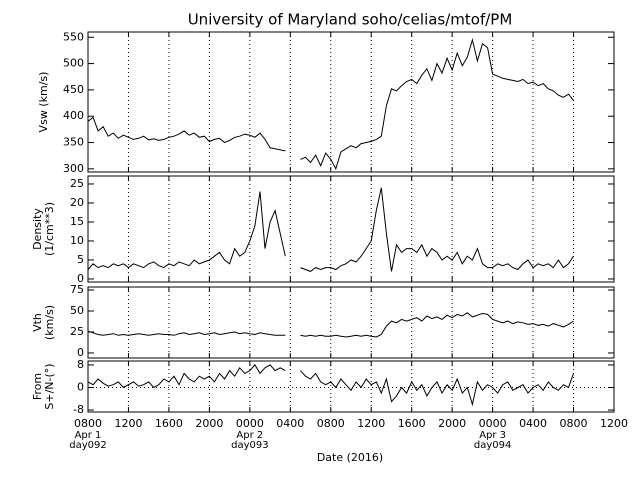  What do you see at coordinates (80, 259) in the screenshot?
I see `y-tick-label: 5` at bounding box center [80, 259].